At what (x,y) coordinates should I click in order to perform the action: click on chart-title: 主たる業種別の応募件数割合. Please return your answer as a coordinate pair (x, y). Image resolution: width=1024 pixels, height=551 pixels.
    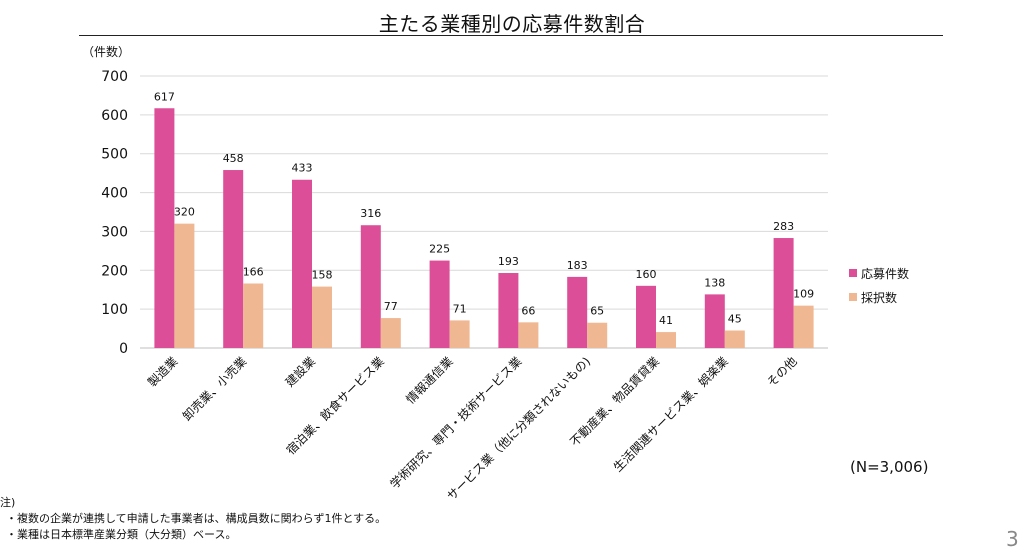
    Looking at the image, I should click on (512, 24).